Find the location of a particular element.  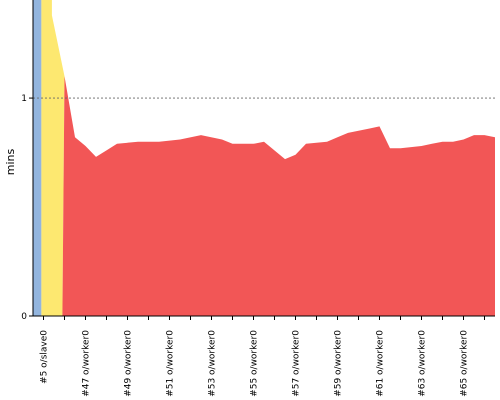

x-tick-label: #5 o/slave0 is located at coordinates (45, 357).